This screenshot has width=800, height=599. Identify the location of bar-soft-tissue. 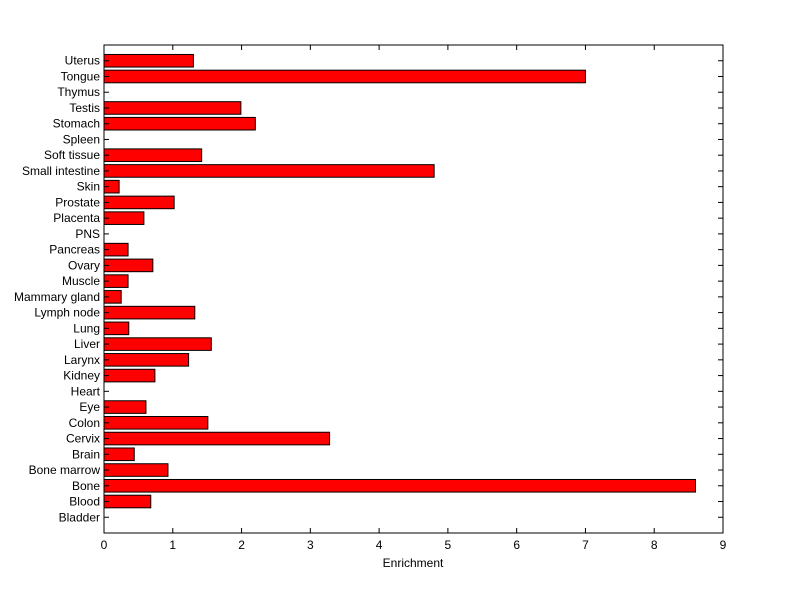
(153, 155).